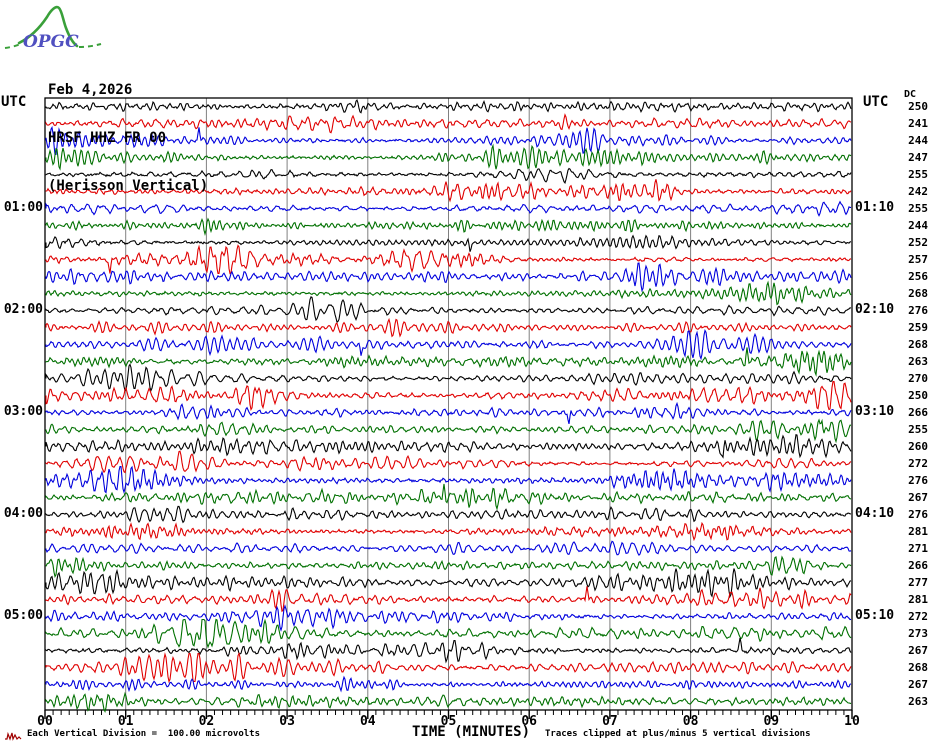 The image size is (930, 744). What do you see at coordinates (14, 102) in the screenshot?
I see `utc-label-left: UTC` at bounding box center [14, 102].